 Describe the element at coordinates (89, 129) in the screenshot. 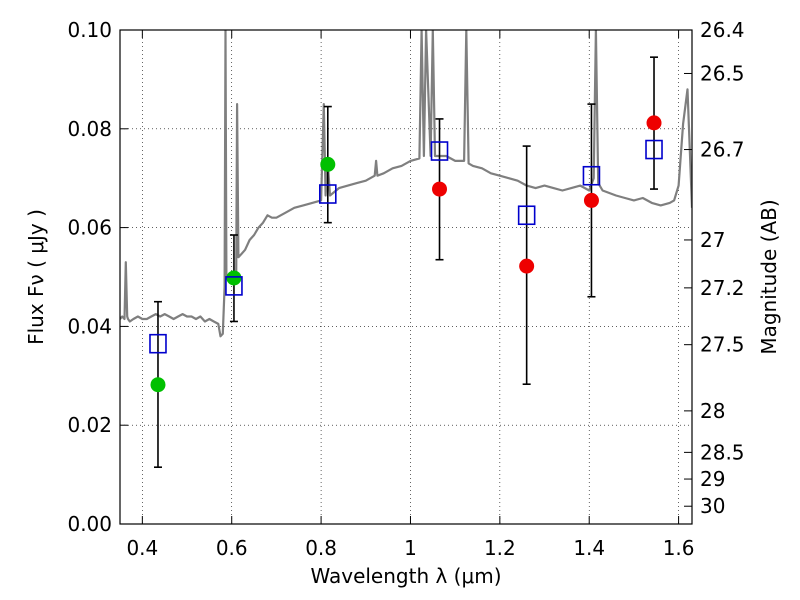

I see `y-tick-label: 0.08` at that location.